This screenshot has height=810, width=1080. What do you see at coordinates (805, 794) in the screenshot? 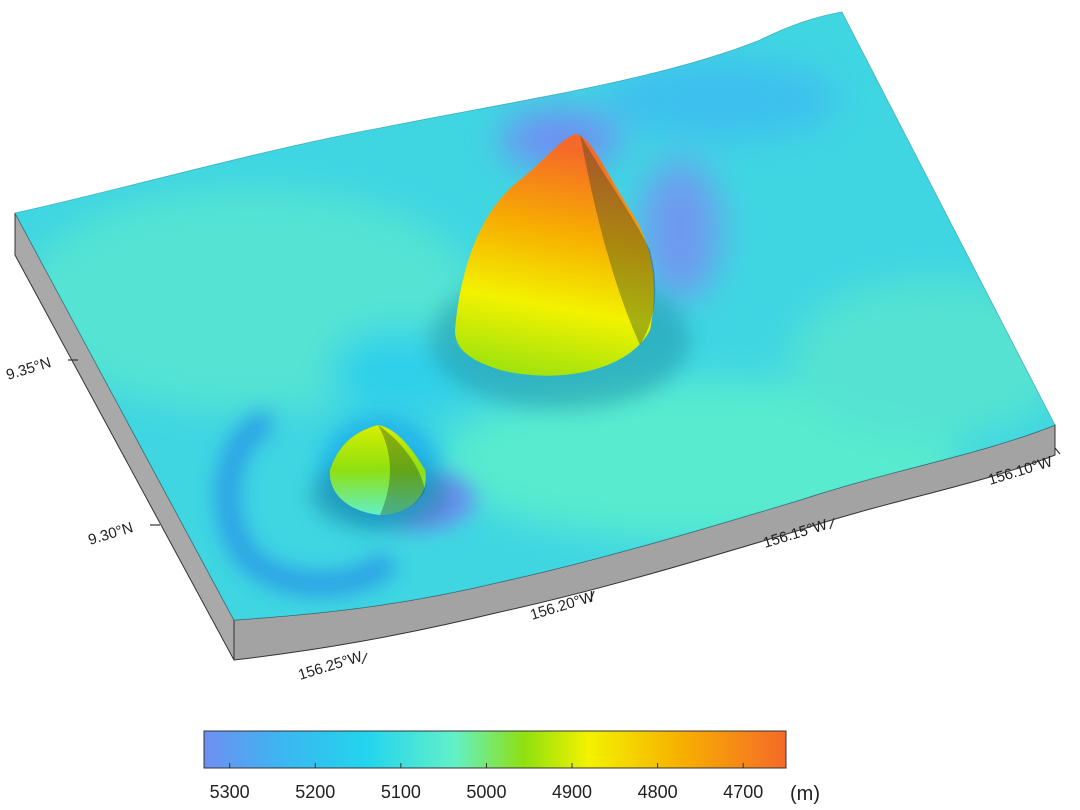
I see `colorbar-unit: (m)` at bounding box center [805, 794].